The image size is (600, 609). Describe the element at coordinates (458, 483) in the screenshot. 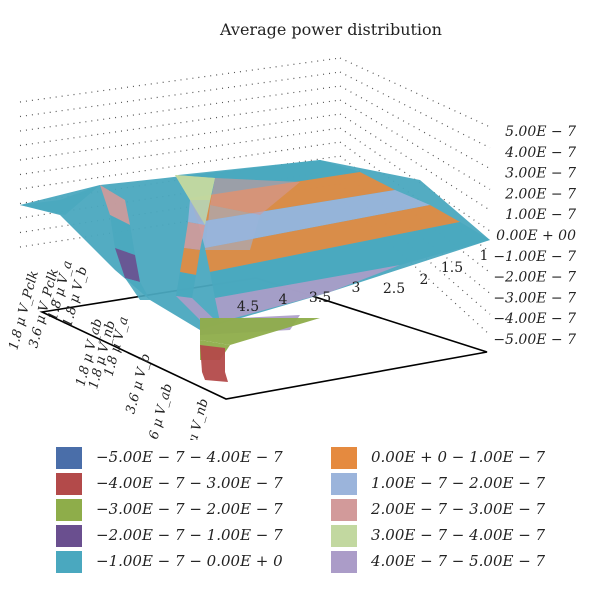

I see `legend-label: 1.00E − 7 − 2.00E − 7` at that location.